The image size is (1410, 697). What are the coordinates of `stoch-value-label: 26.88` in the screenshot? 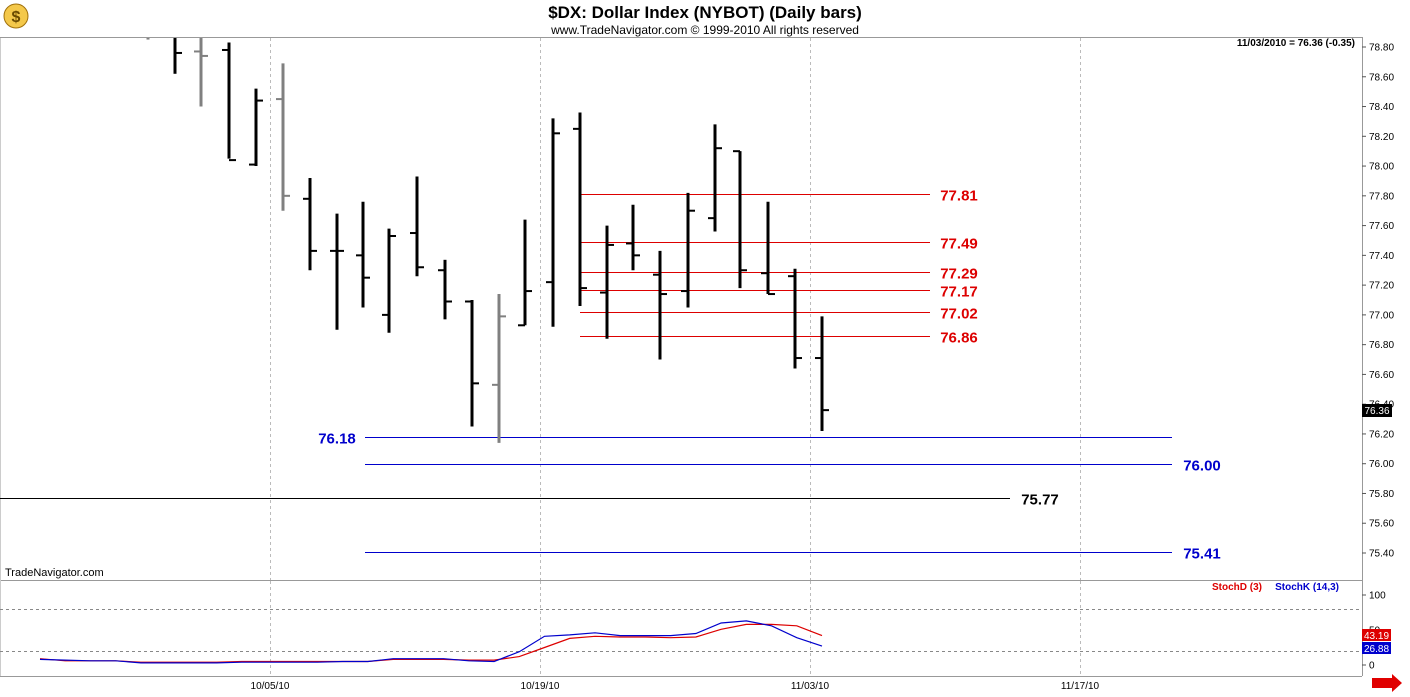 It's located at (1376, 649).